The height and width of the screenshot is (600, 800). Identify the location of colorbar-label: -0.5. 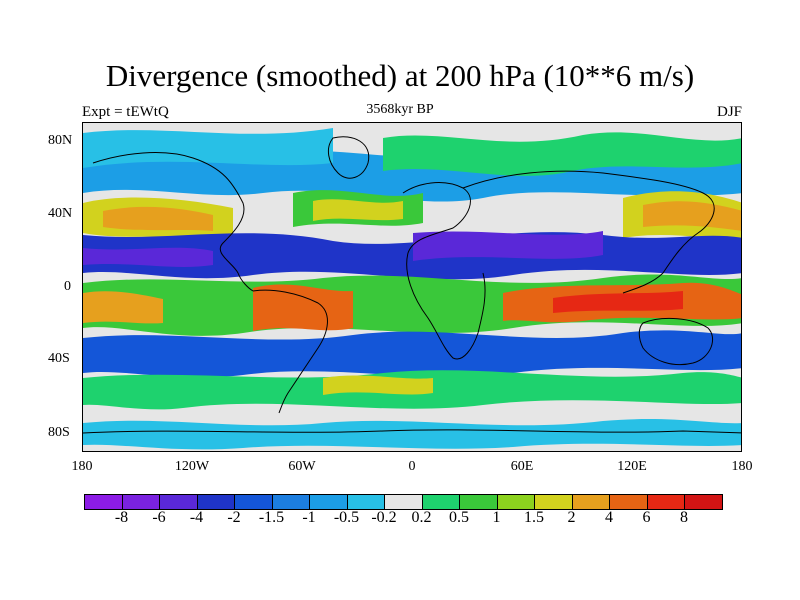
(346, 517).